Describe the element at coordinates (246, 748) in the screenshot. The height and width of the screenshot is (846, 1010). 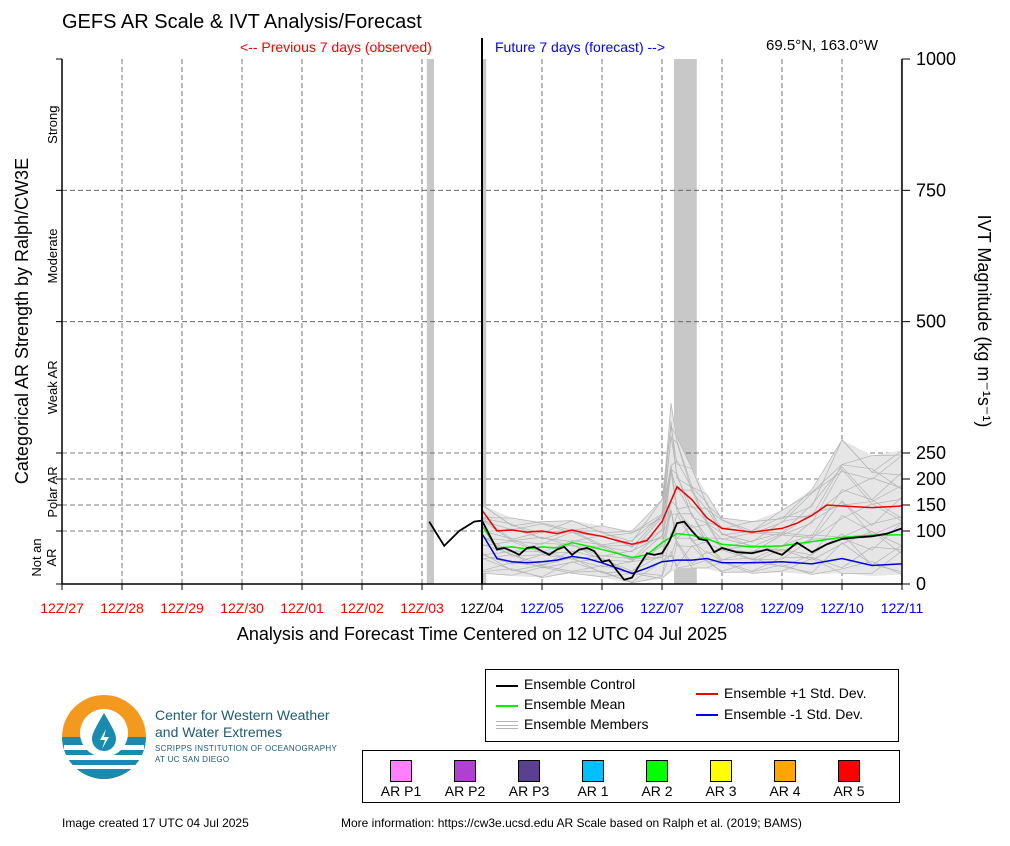
I see `logo-affiliation-line1: SCRIPPS INSTITUTION OF OCEANOGRAPHY` at that location.